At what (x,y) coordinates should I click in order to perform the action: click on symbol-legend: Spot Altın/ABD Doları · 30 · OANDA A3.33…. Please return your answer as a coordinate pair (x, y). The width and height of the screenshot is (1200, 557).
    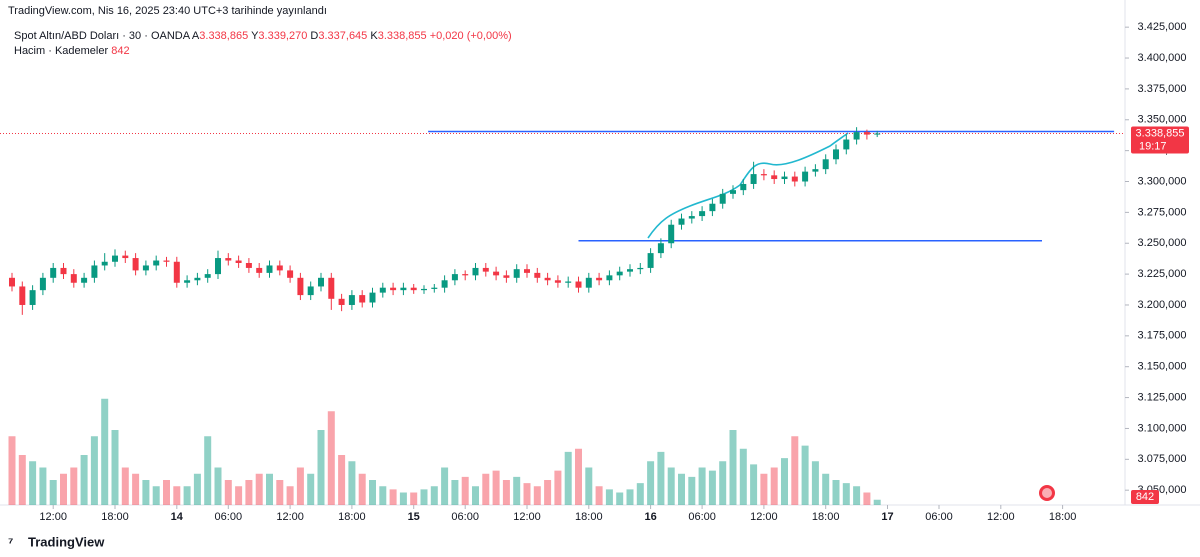
    Looking at the image, I should click on (263, 36).